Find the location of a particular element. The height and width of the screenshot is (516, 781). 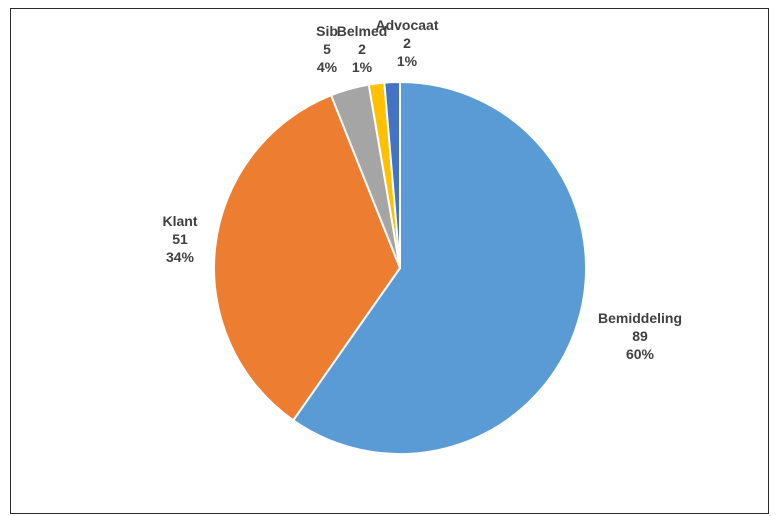

data-label-percent: 34% is located at coordinates (180, 257).